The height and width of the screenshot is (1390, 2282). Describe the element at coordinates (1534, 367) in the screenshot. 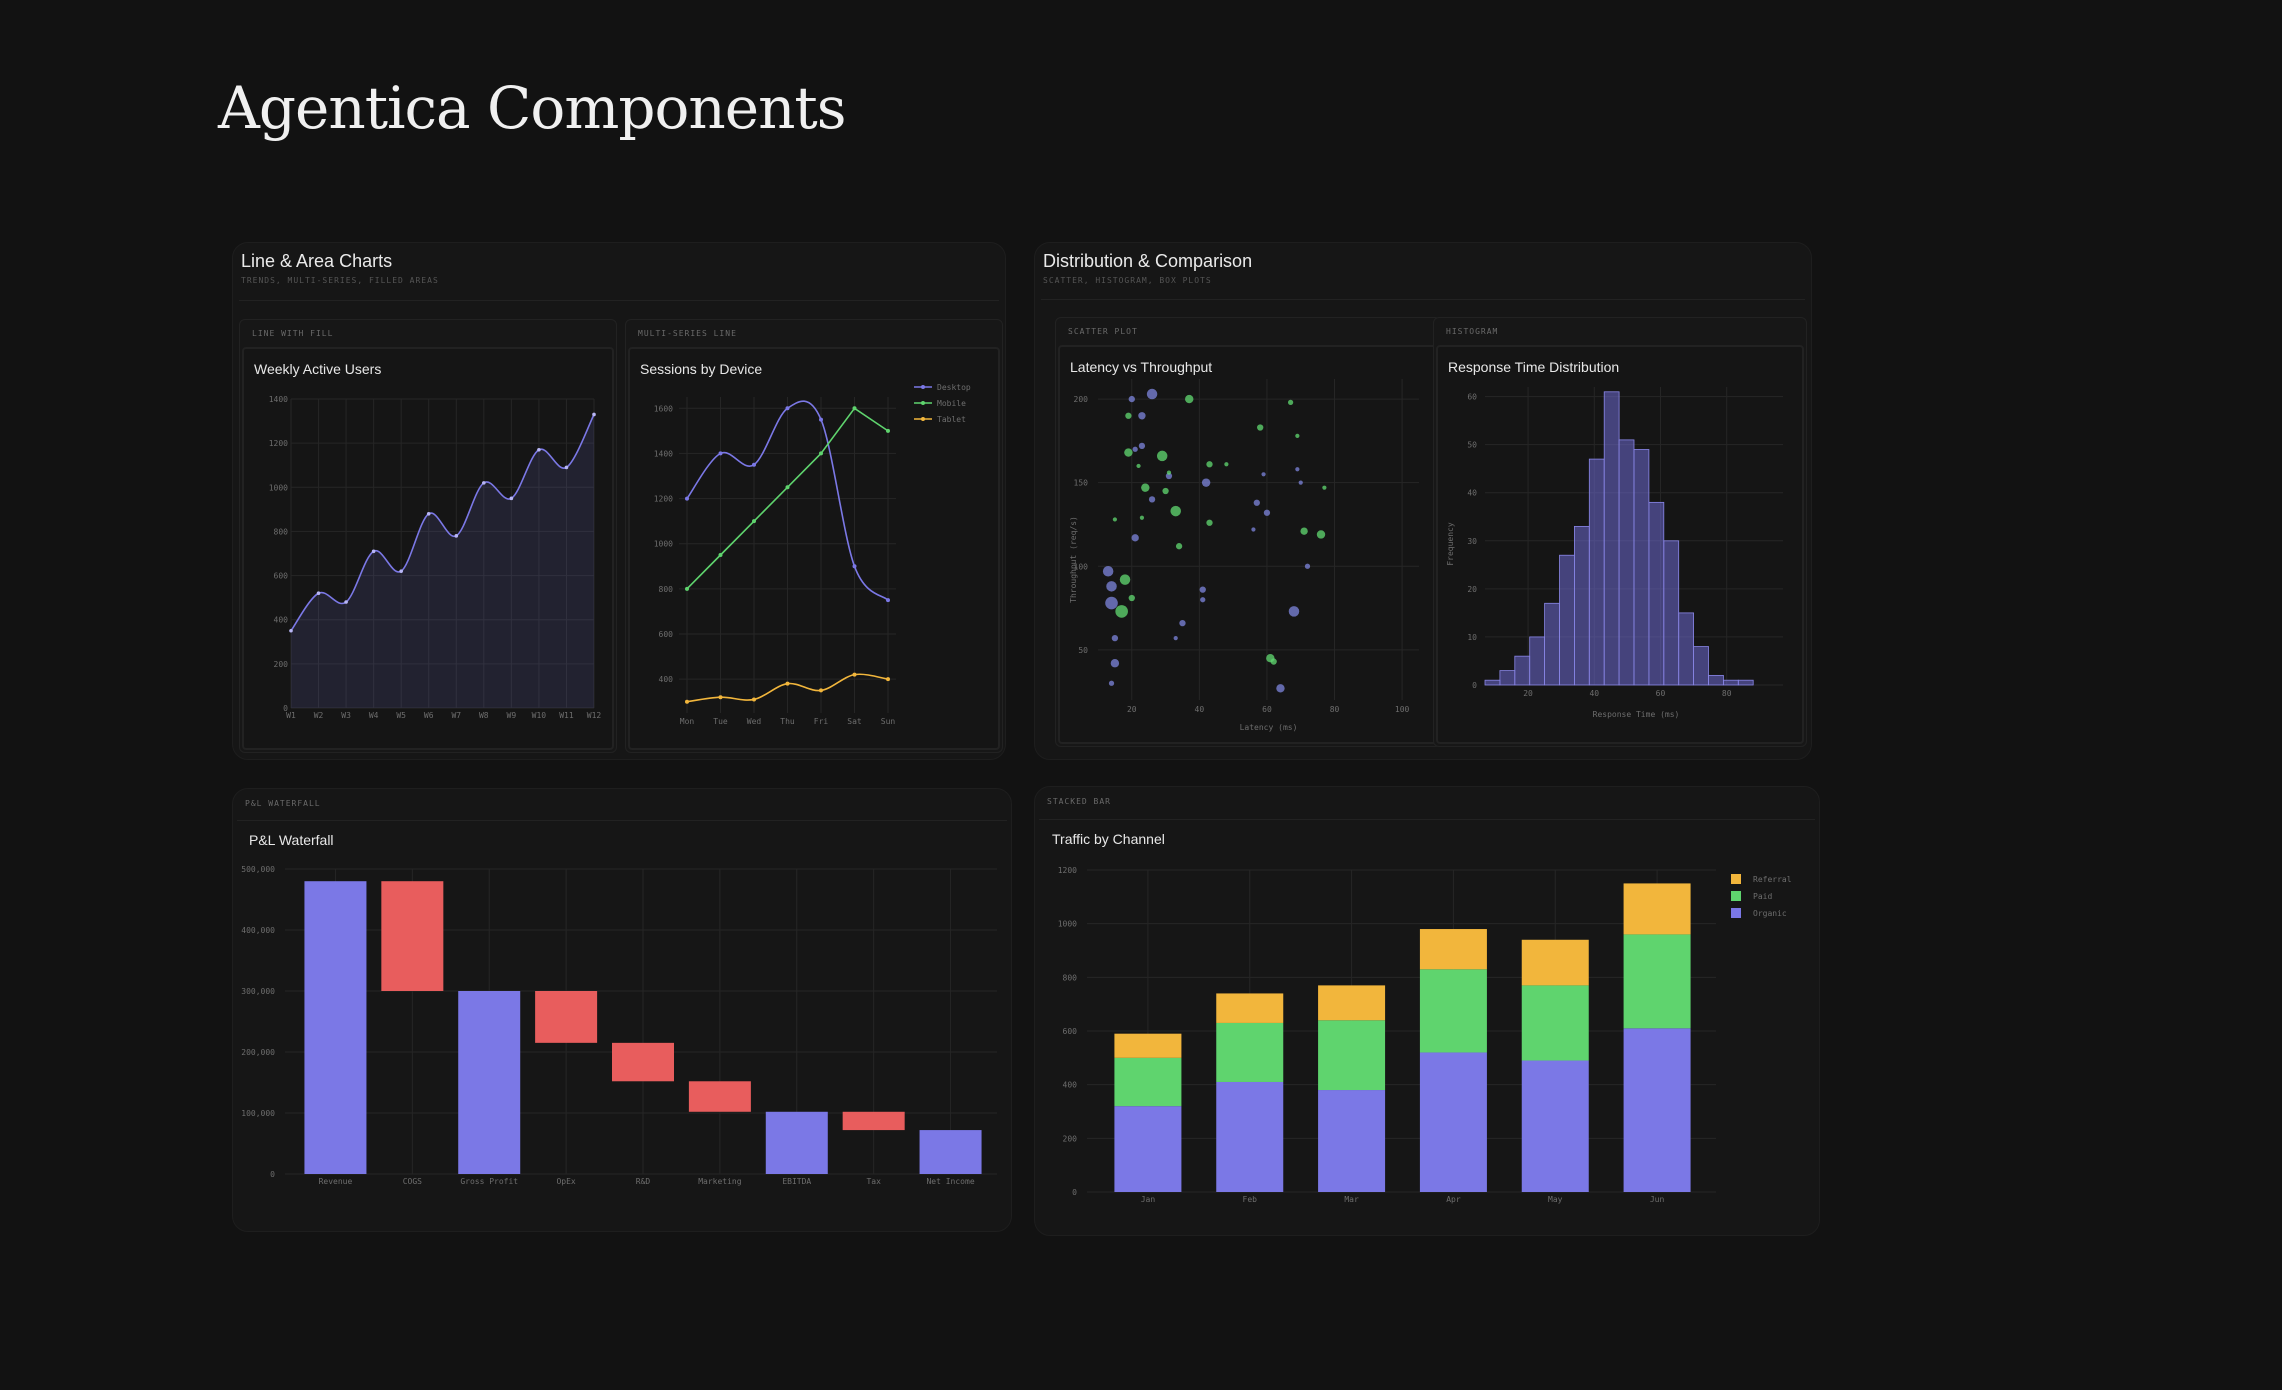

I see `chart-title: Response Time Distribution` at that location.